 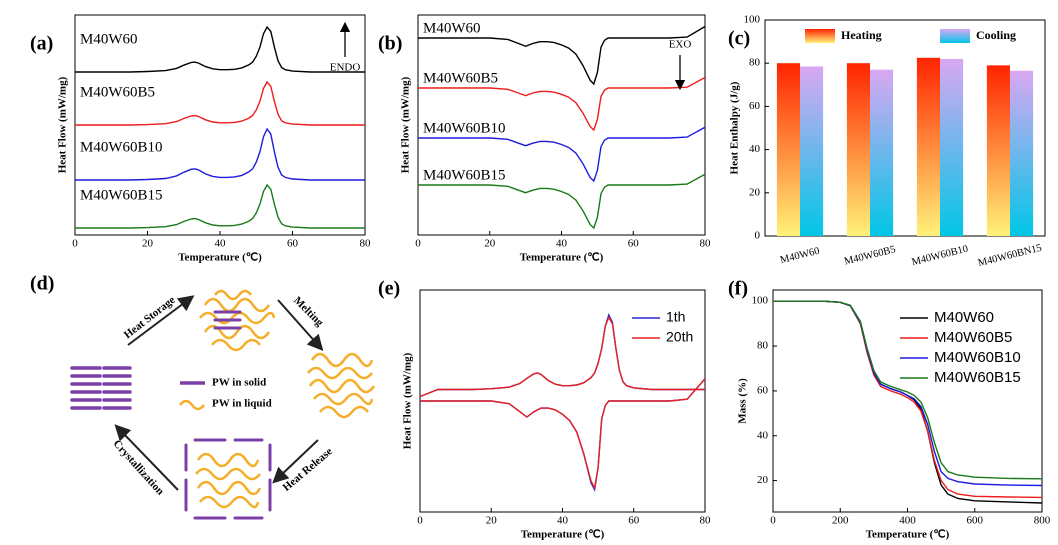 I want to click on annotation: EXO, so click(x=680, y=45).